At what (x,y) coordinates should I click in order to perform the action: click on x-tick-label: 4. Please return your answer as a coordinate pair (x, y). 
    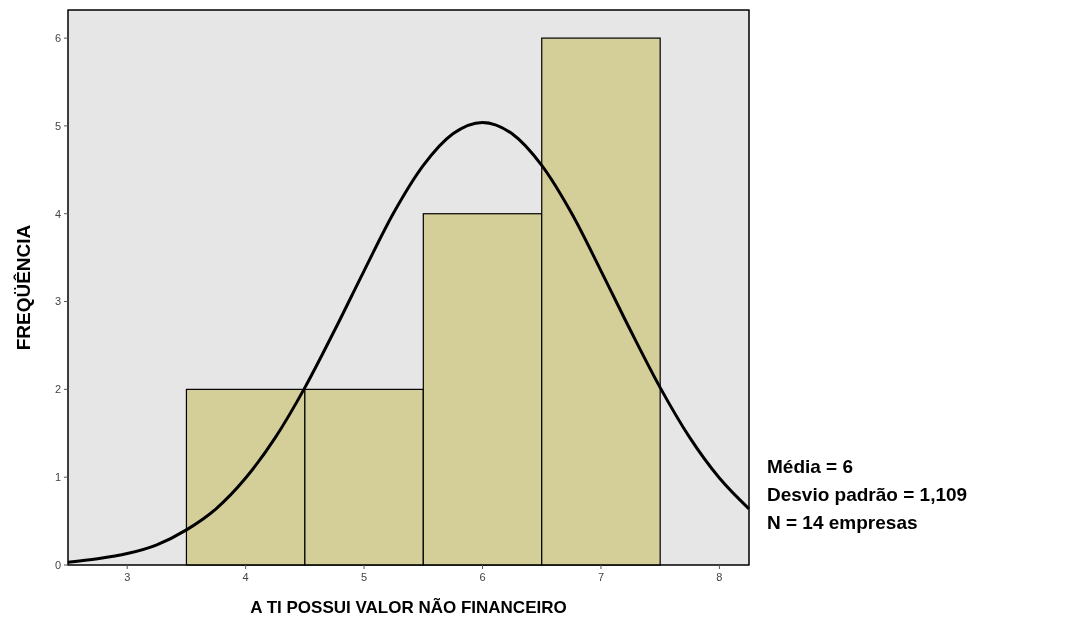
    Looking at the image, I should click on (245, 577).